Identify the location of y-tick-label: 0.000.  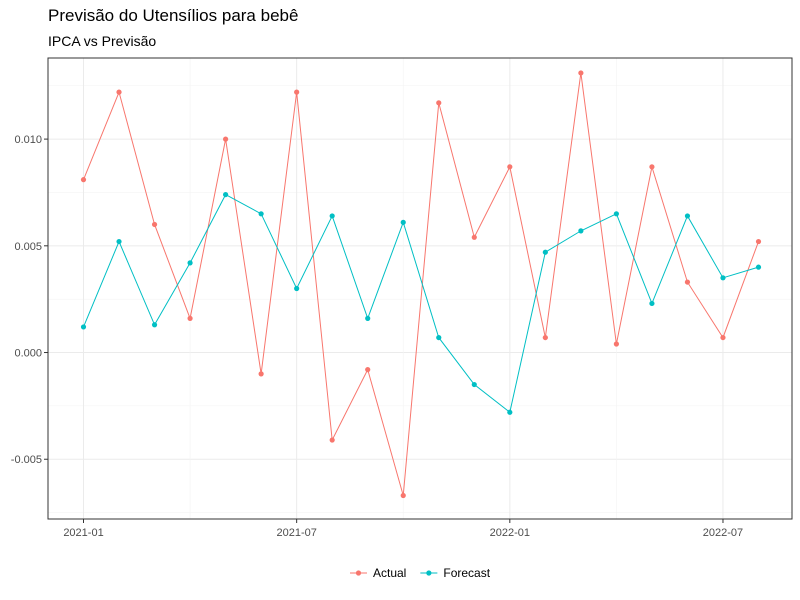
(28, 354).